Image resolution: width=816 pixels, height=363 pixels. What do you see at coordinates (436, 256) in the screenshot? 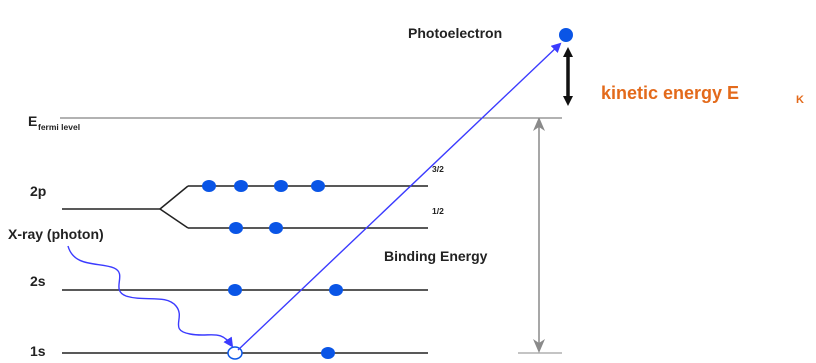
I see `binding-energy-label: Binding Energy` at bounding box center [436, 256].